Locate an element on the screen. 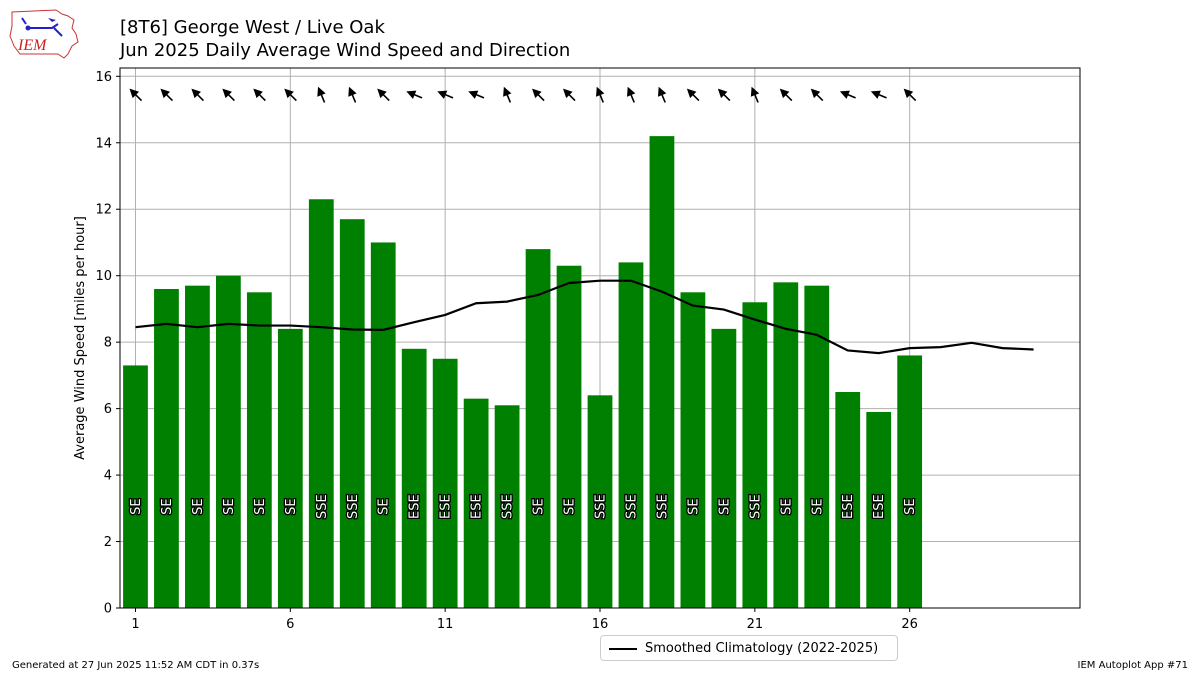 This screenshot has width=1200, height=675. x-tick-label: 11 is located at coordinates (445, 624).